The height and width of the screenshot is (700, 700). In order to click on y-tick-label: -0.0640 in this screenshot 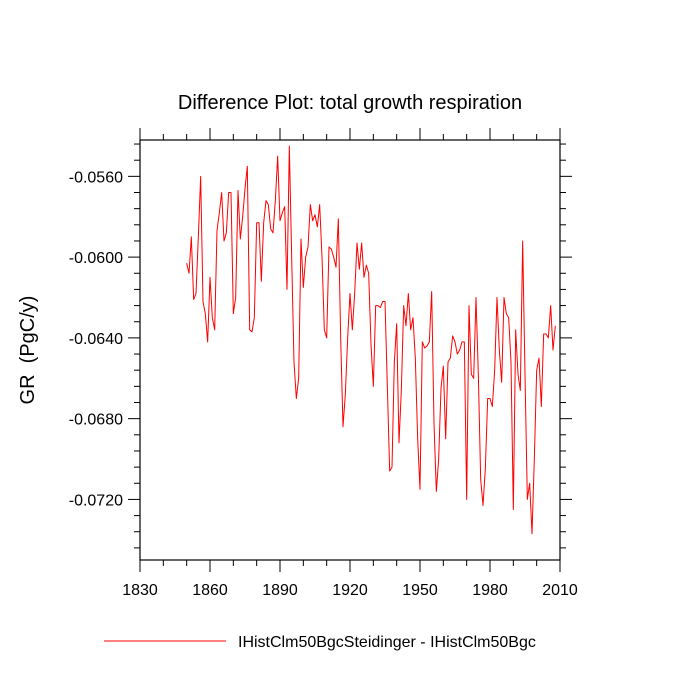, I will do `click(96, 339)`.